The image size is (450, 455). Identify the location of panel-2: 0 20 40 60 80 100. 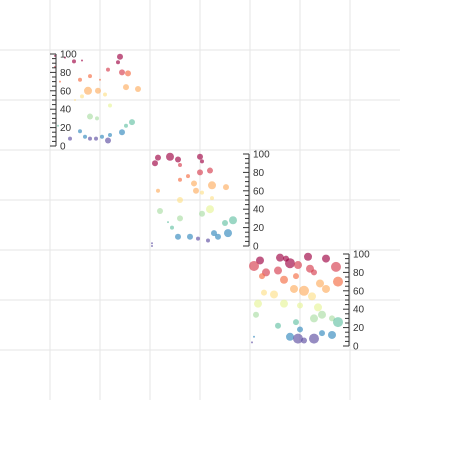
(210, 201).